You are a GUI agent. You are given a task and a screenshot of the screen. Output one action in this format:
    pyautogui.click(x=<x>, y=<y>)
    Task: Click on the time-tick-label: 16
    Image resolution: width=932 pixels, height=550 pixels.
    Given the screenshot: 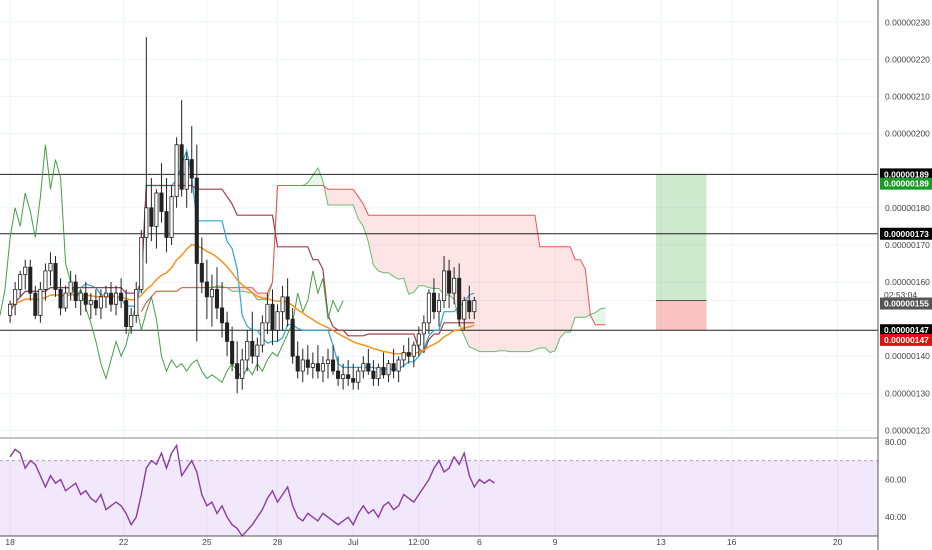 What is the action you would take?
    pyautogui.click(x=732, y=542)
    